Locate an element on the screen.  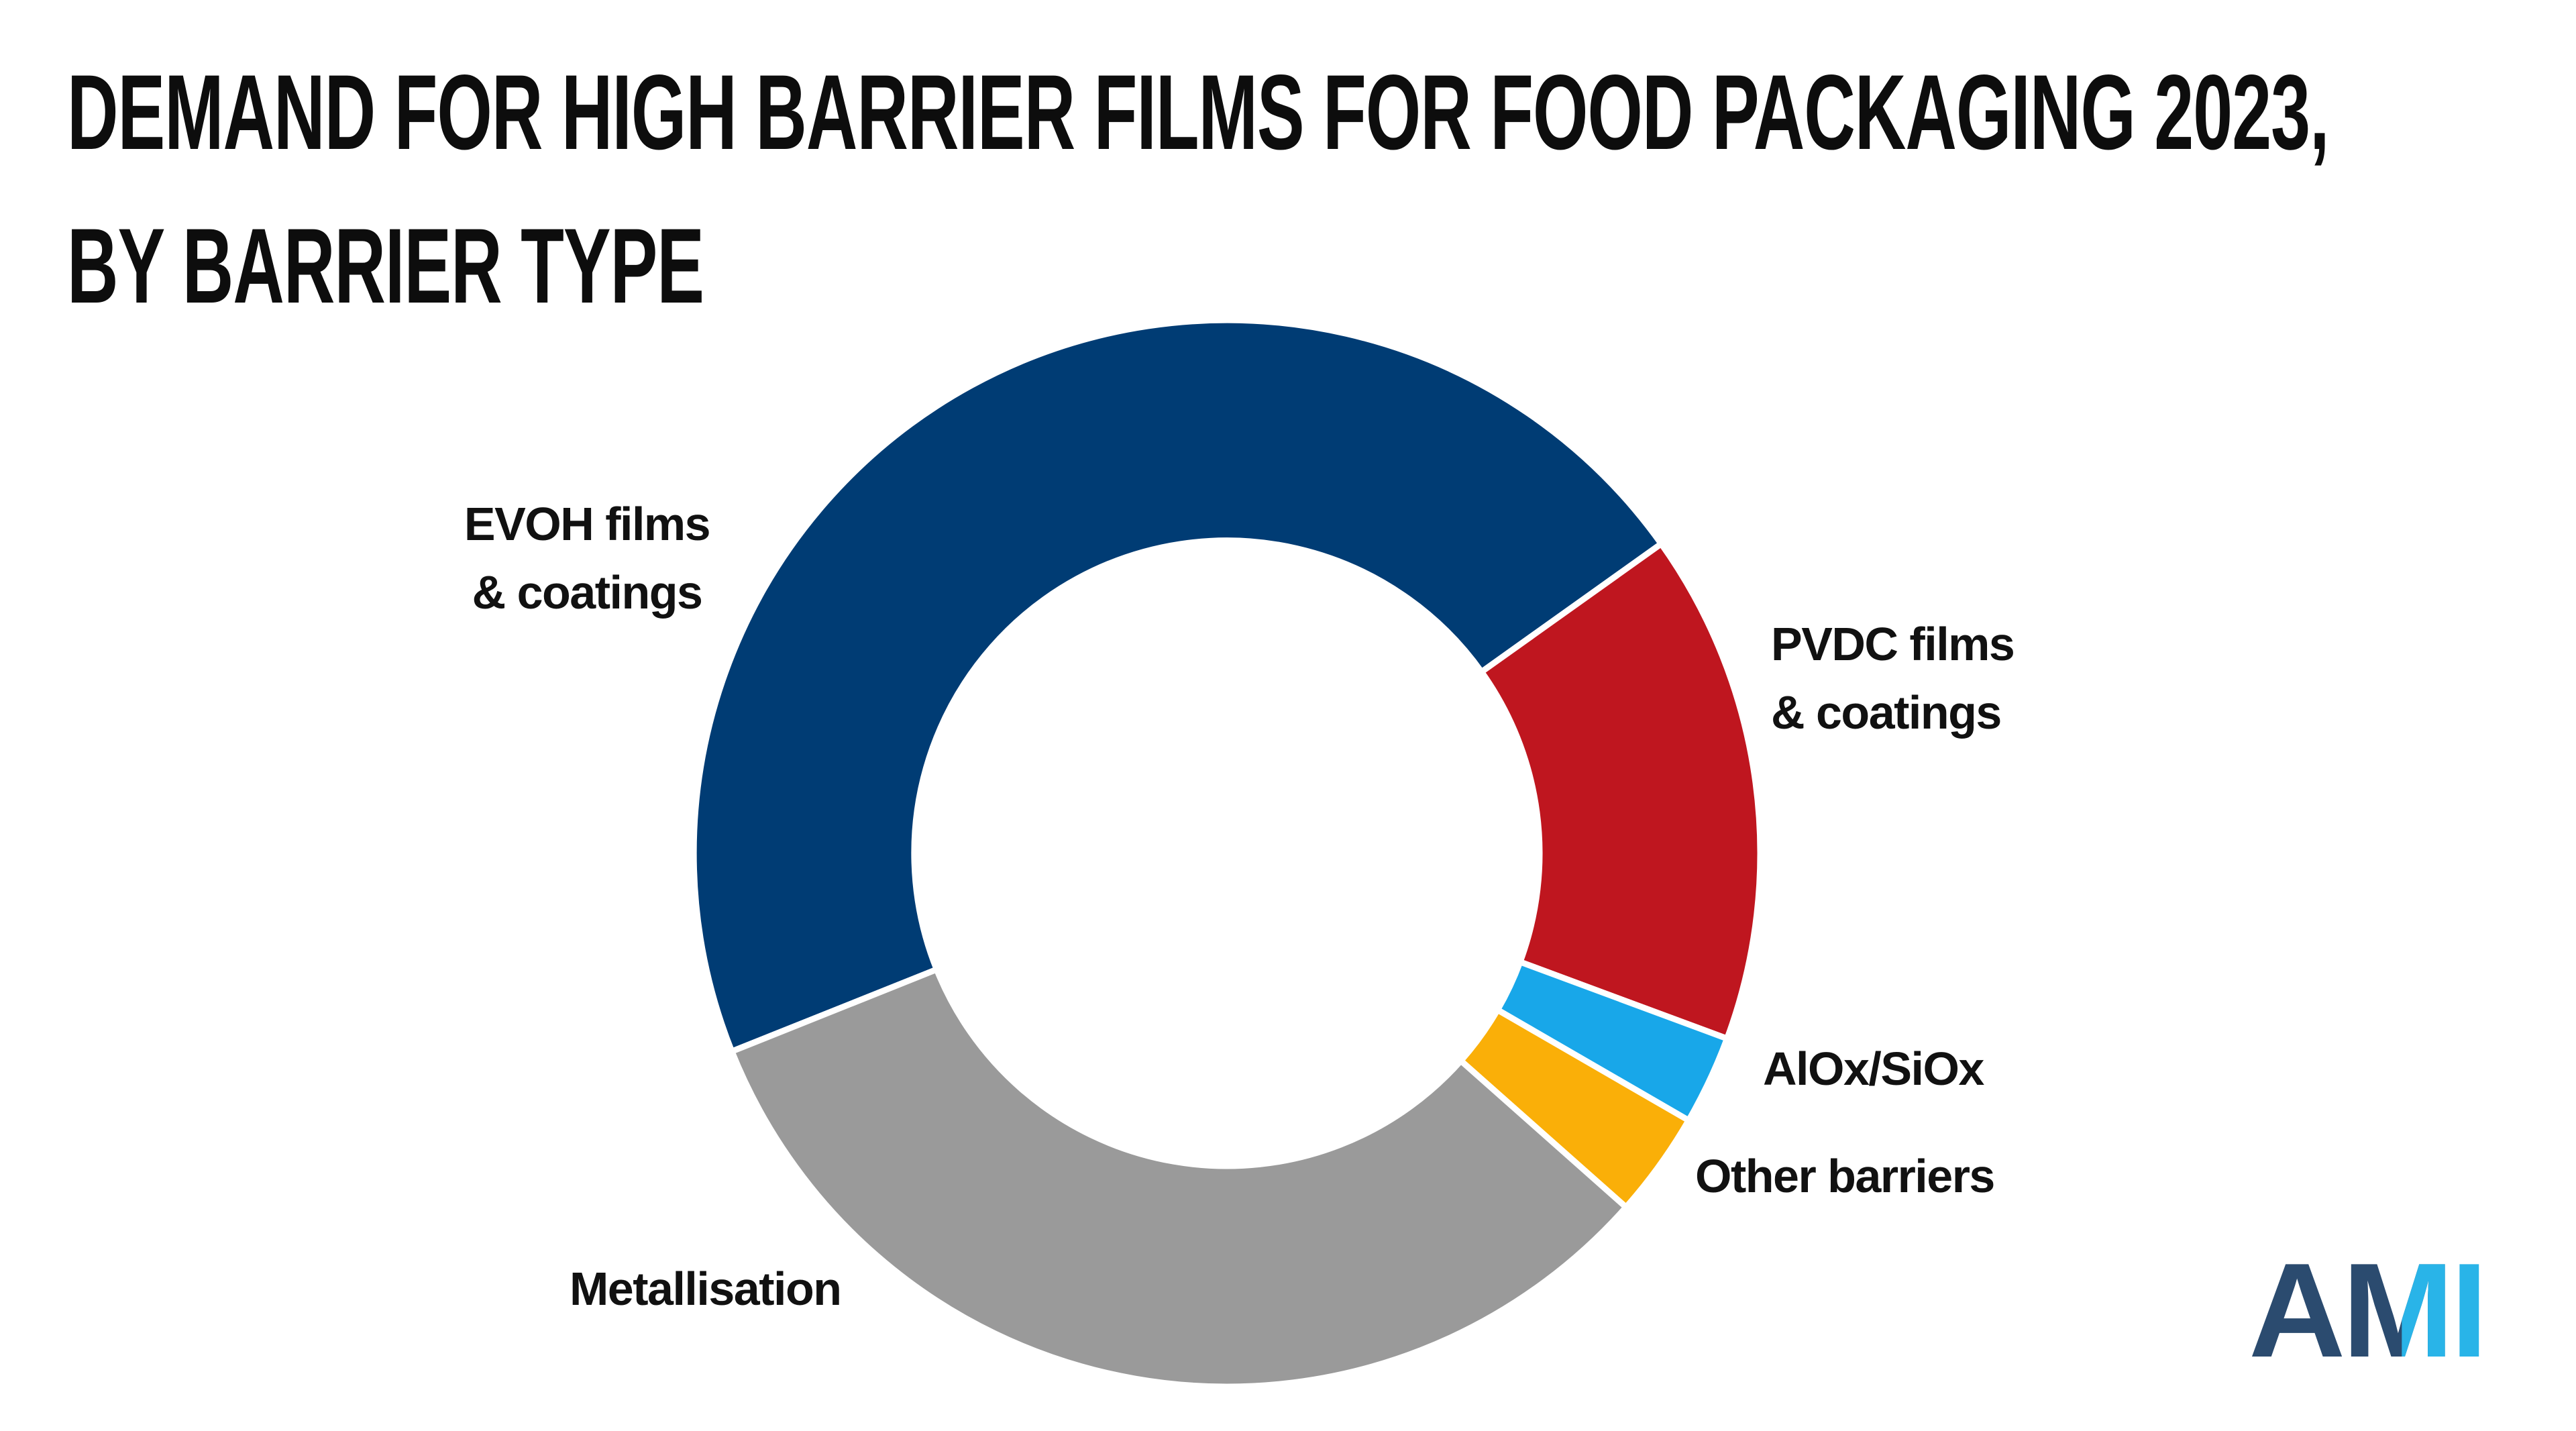
segment-label-pvdc-line1: PVDC films is located at coordinates (1893, 644).